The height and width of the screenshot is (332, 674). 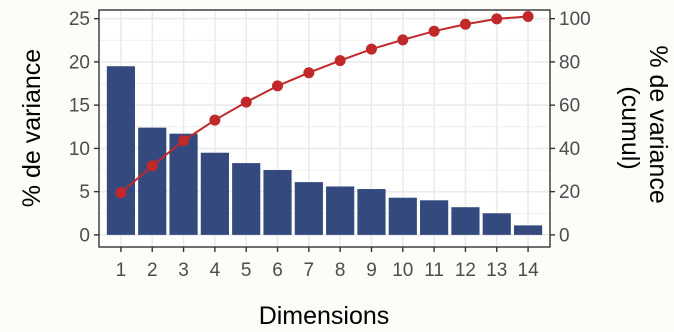 I want to click on y-tick-label: 5, so click(x=84, y=192).